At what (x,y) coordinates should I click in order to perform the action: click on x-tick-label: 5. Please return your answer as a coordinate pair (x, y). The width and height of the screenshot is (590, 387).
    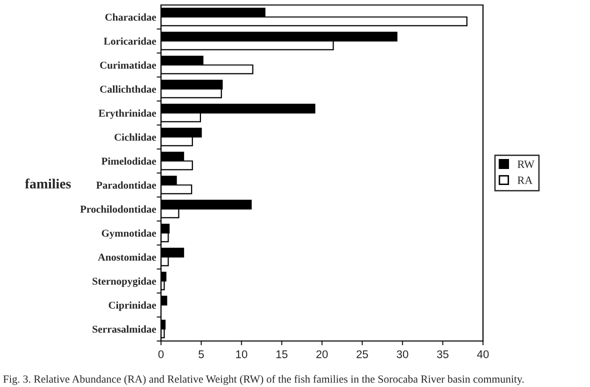
    Looking at the image, I should click on (201, 354).